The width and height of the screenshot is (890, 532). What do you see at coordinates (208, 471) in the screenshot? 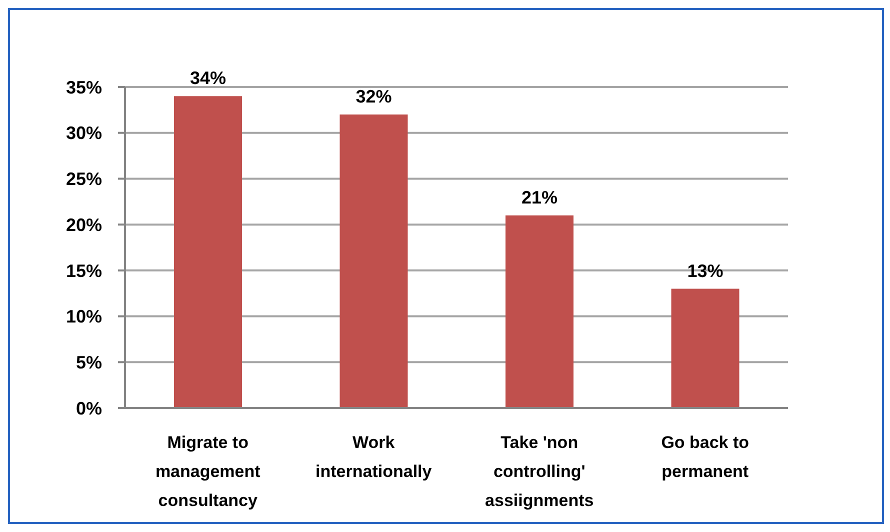
I see `x-tick-label: Migrate to management consultancy` at bounding box center [208, 471].